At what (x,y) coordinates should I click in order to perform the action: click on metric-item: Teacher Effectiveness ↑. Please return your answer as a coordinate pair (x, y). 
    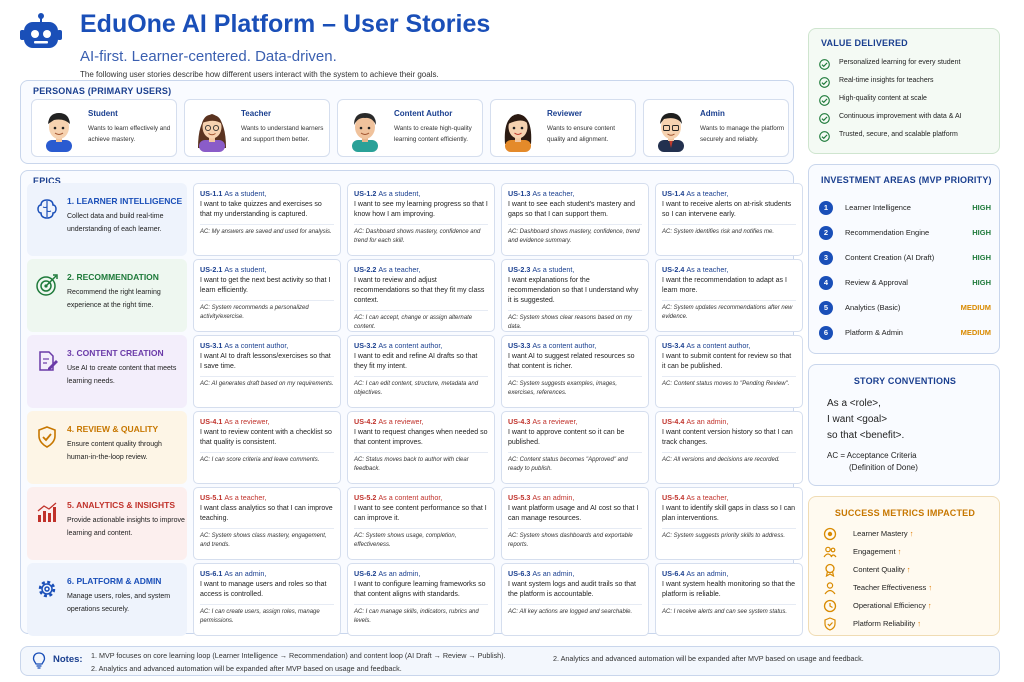
    Looking at the image, I should click on (910, 588).